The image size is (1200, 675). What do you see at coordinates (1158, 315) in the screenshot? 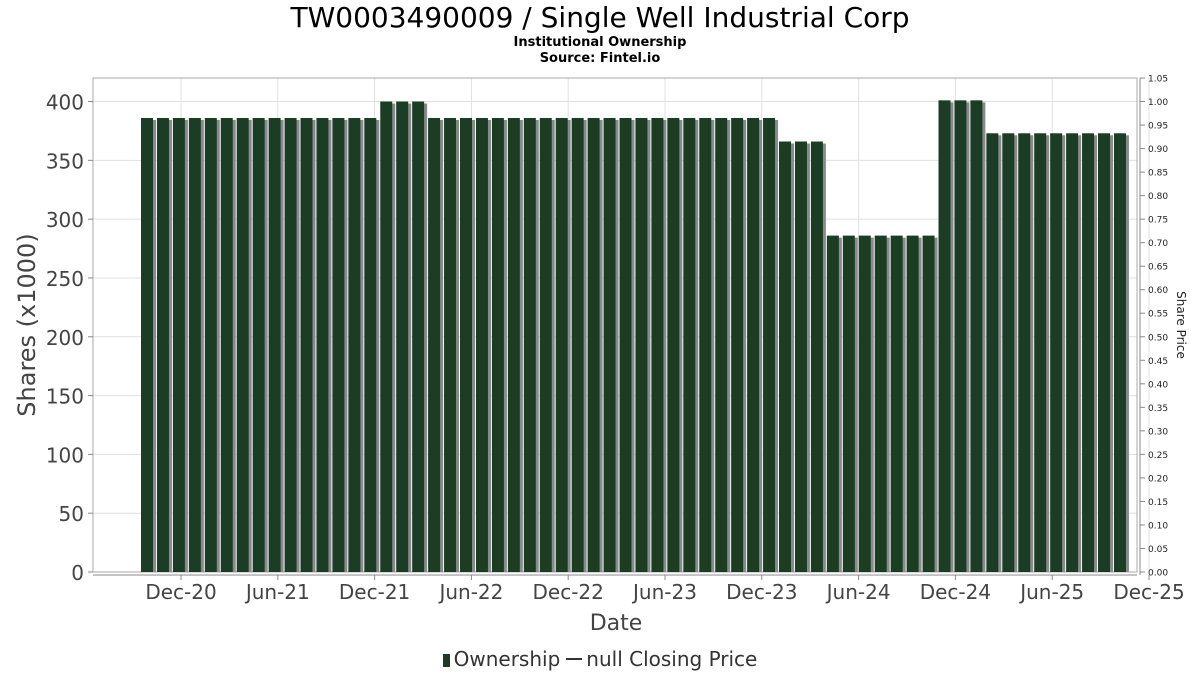
I see `y2-tick-label: 0.55` at bounding box center [1158, 315].